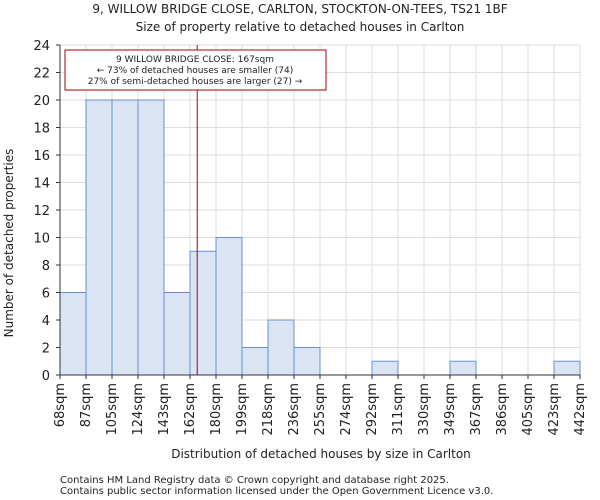  I want to click on y-tick-label: 22, so click(41, 74).